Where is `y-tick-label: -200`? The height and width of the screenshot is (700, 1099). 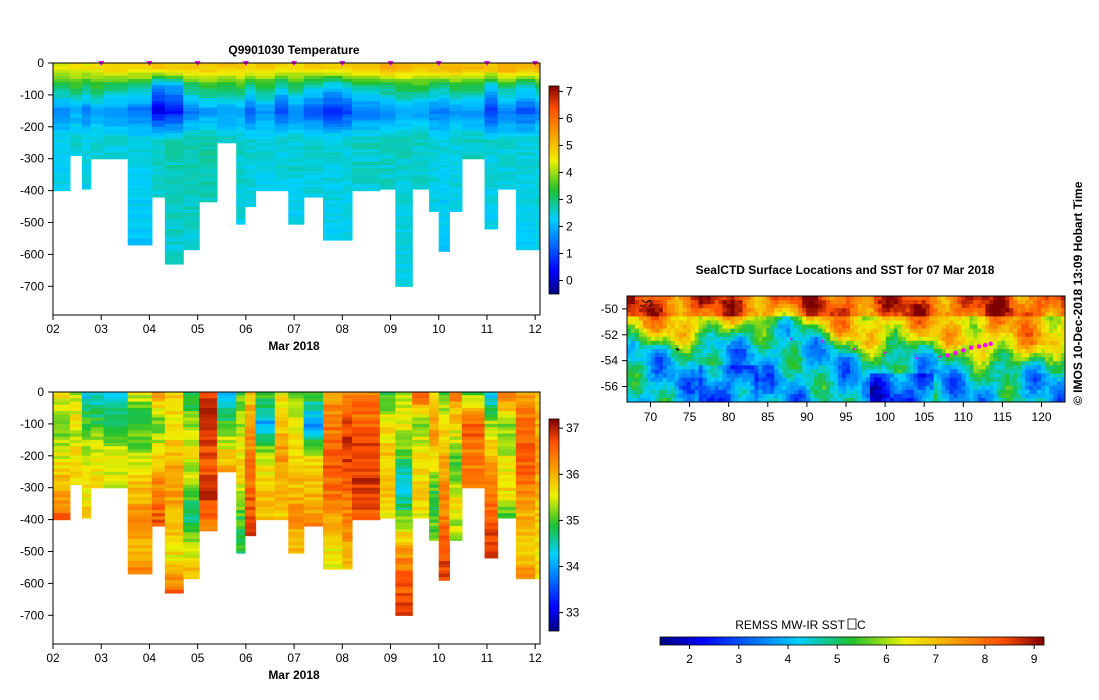
y-tick-label: -200 is located at coordinates (32, 127).